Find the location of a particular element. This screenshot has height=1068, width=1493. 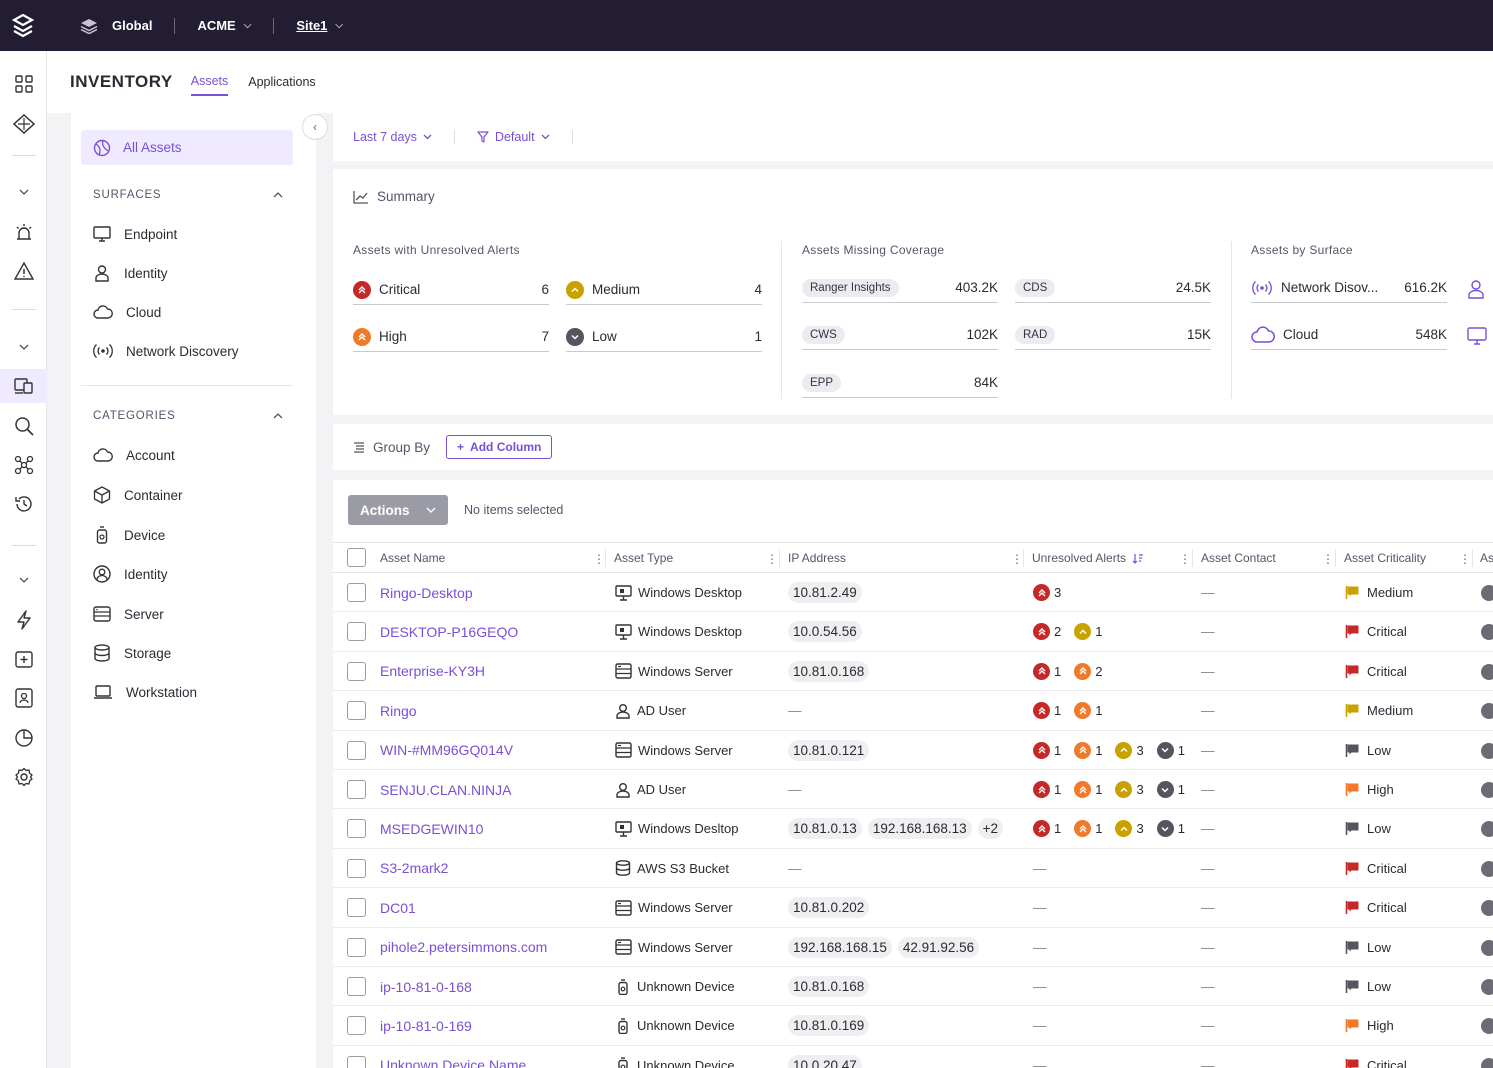

asset-name-link: ip-10-81-0-168 is located at coordinates (426, 986).